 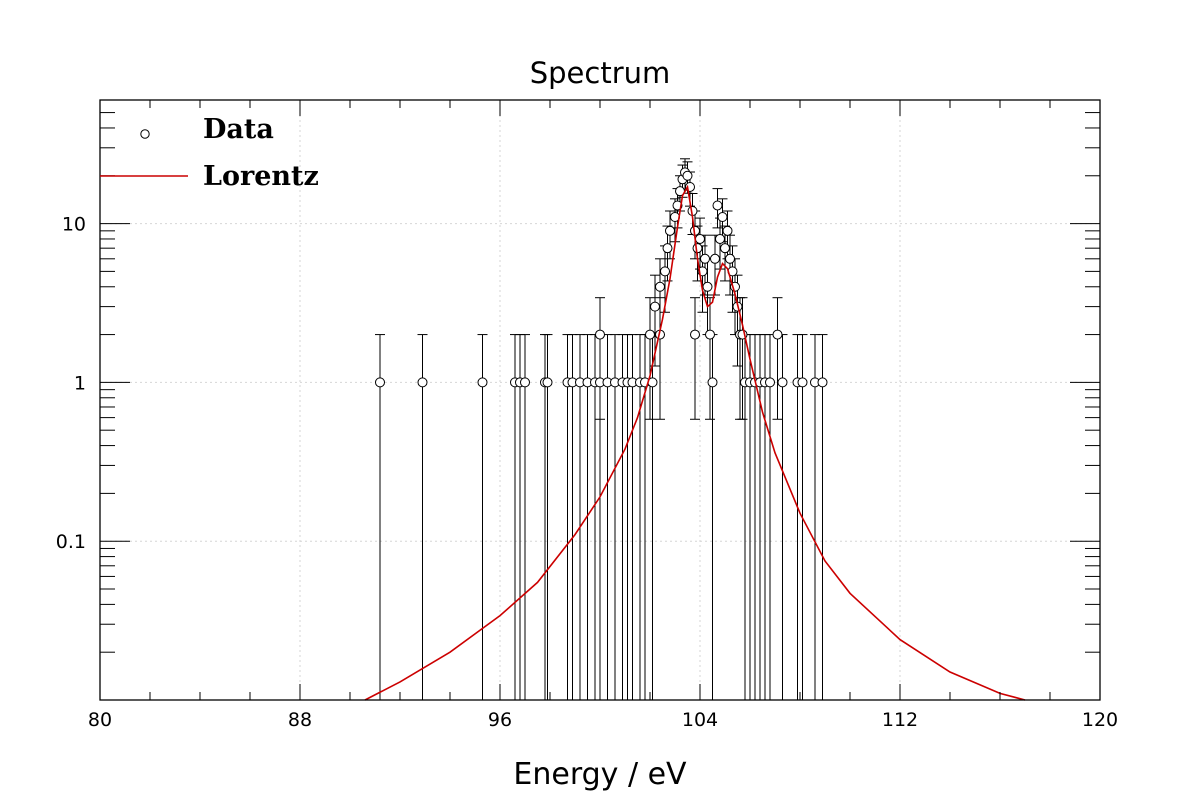 I want to click on x-tick-label: 80, so click(x=100, y=720).